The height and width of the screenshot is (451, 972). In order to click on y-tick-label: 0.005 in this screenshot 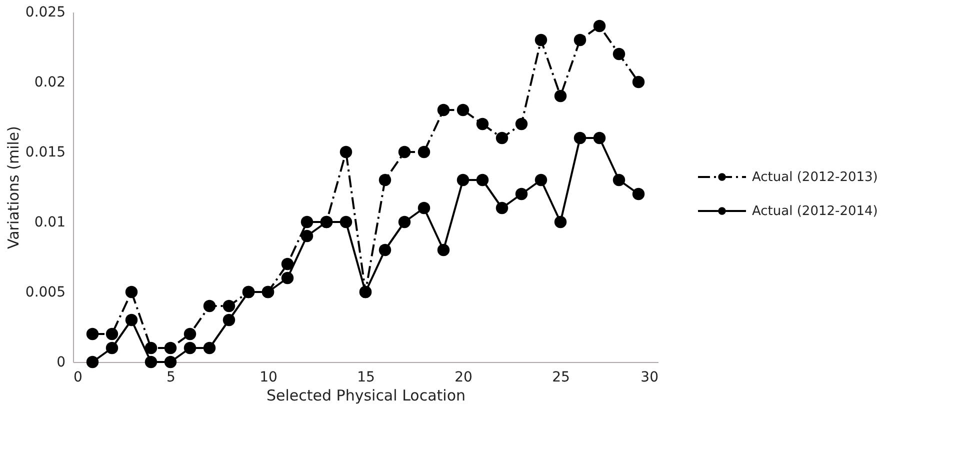, I will do `click(45, 292)`.